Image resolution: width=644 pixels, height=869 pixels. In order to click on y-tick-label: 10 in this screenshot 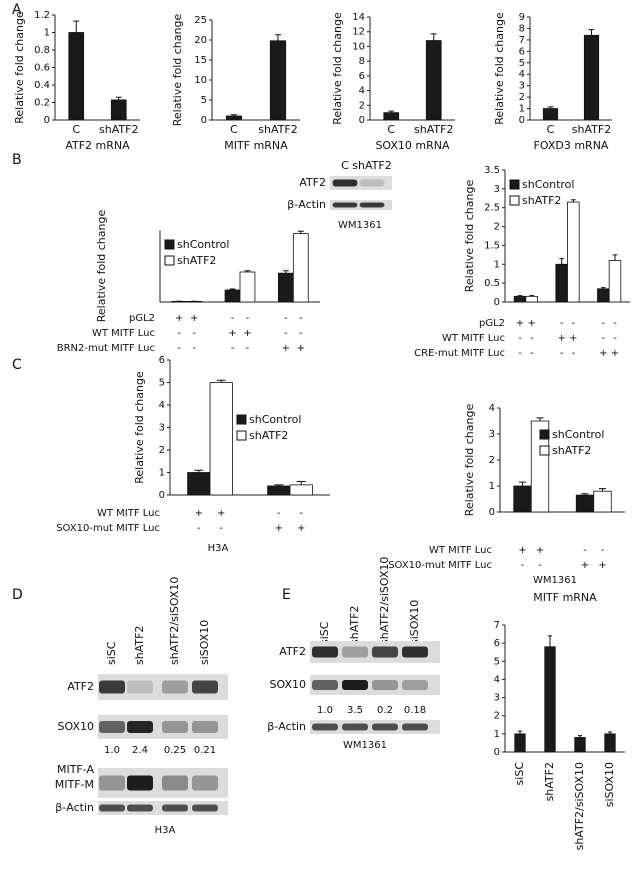, I will do `click(358, 46)`.